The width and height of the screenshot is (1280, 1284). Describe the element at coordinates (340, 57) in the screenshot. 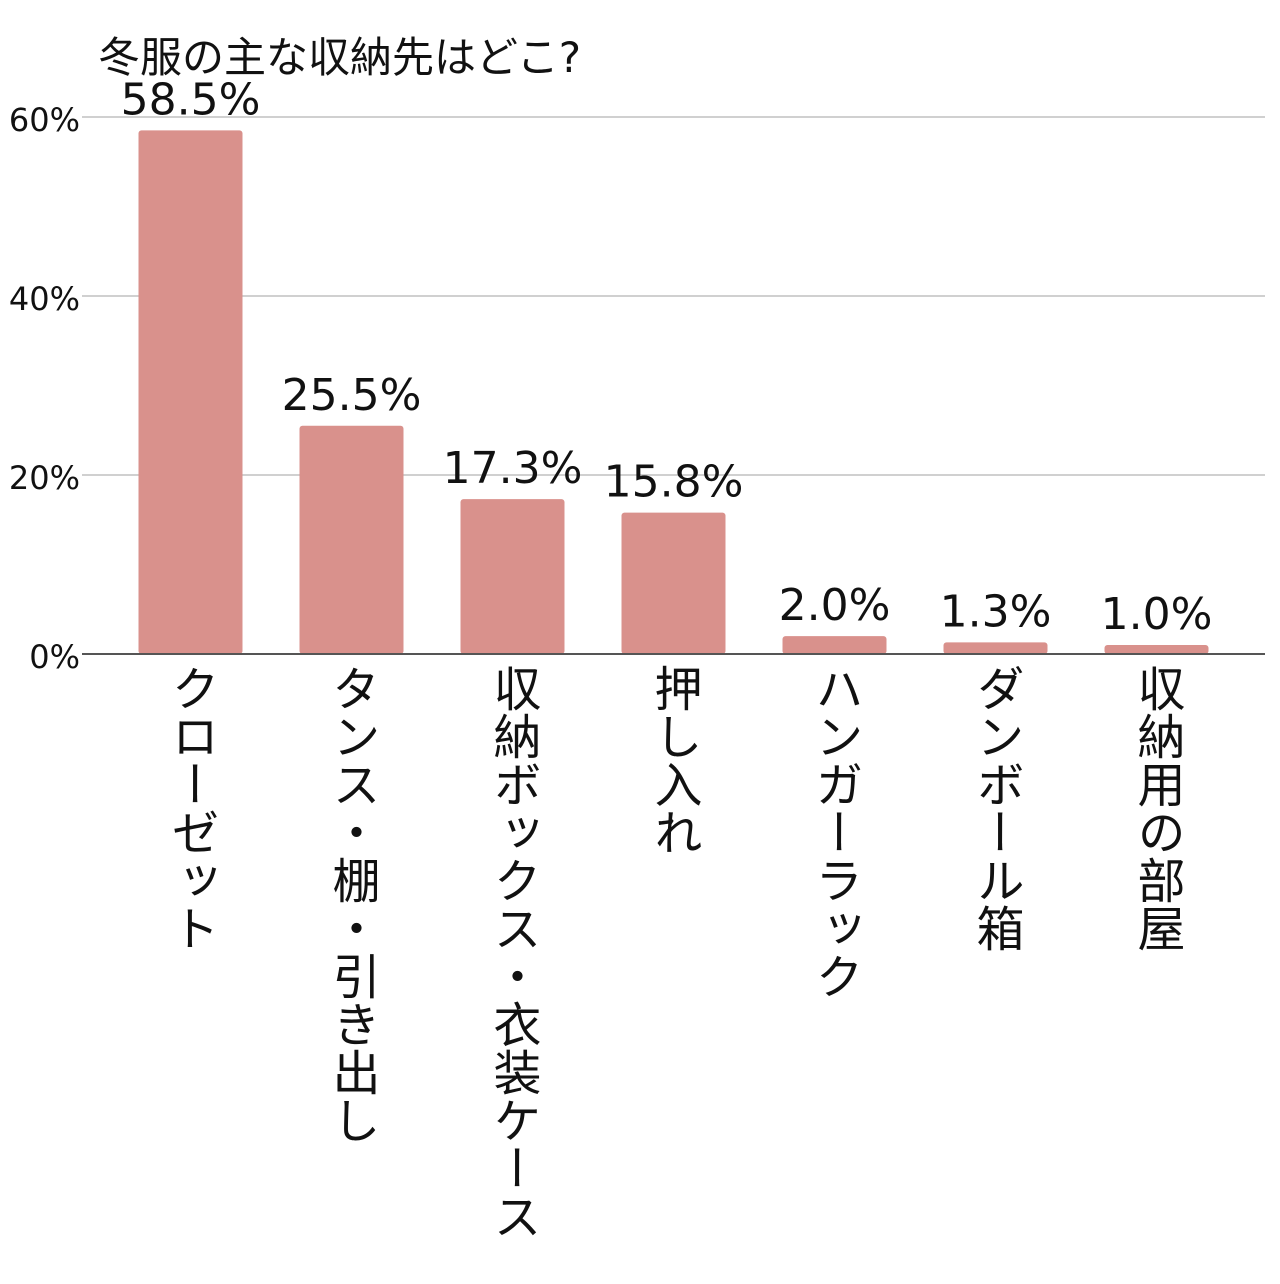

I see `chart-title: 冬服の主な収納先はどこ?` at that location.